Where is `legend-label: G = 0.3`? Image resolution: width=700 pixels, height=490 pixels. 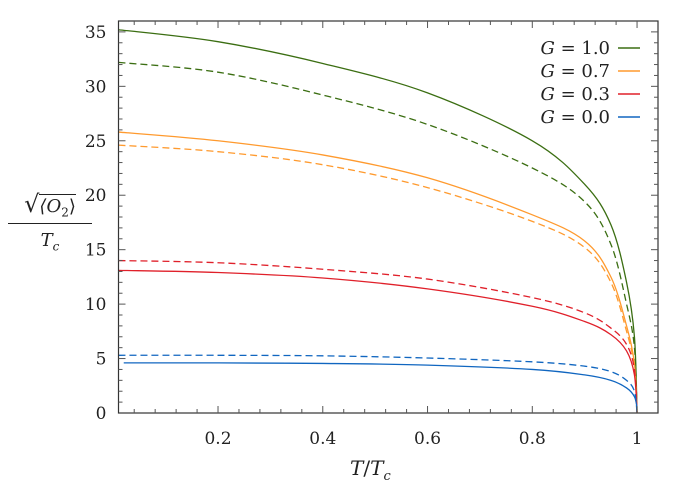
legend-label: G = 0.3 is located at coordinates (575, 94).